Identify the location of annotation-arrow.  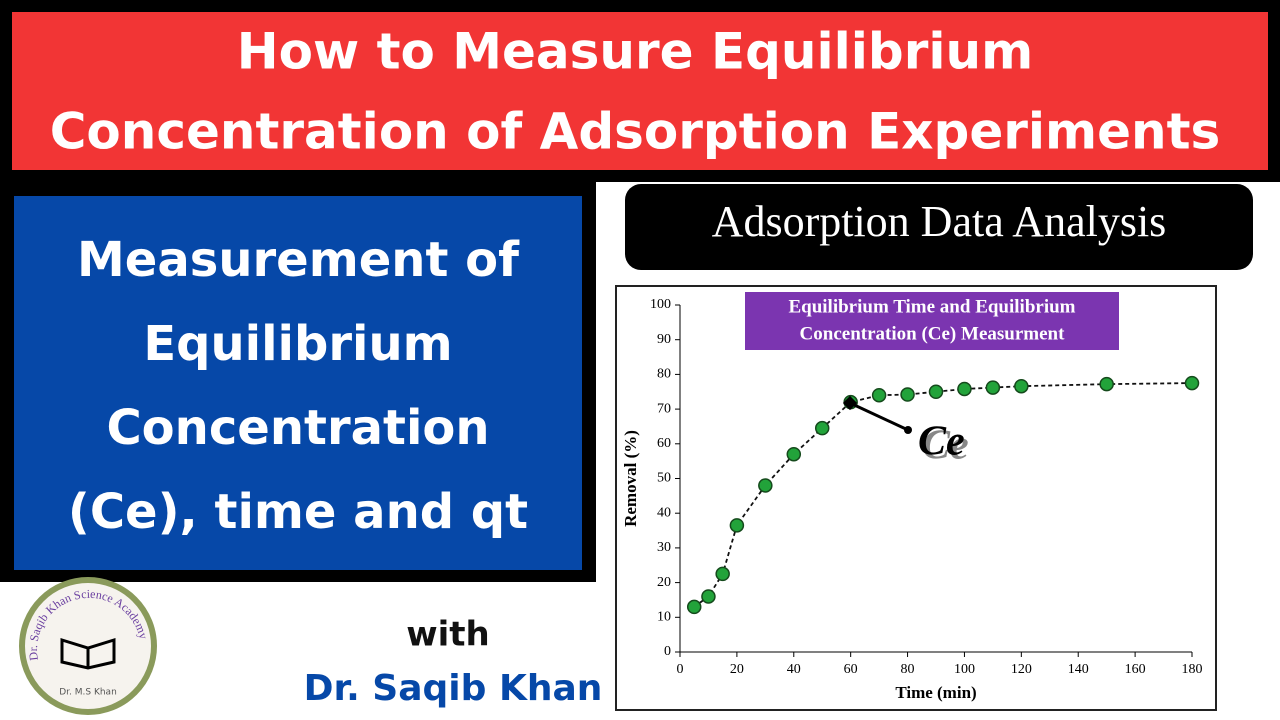
(879, 416).